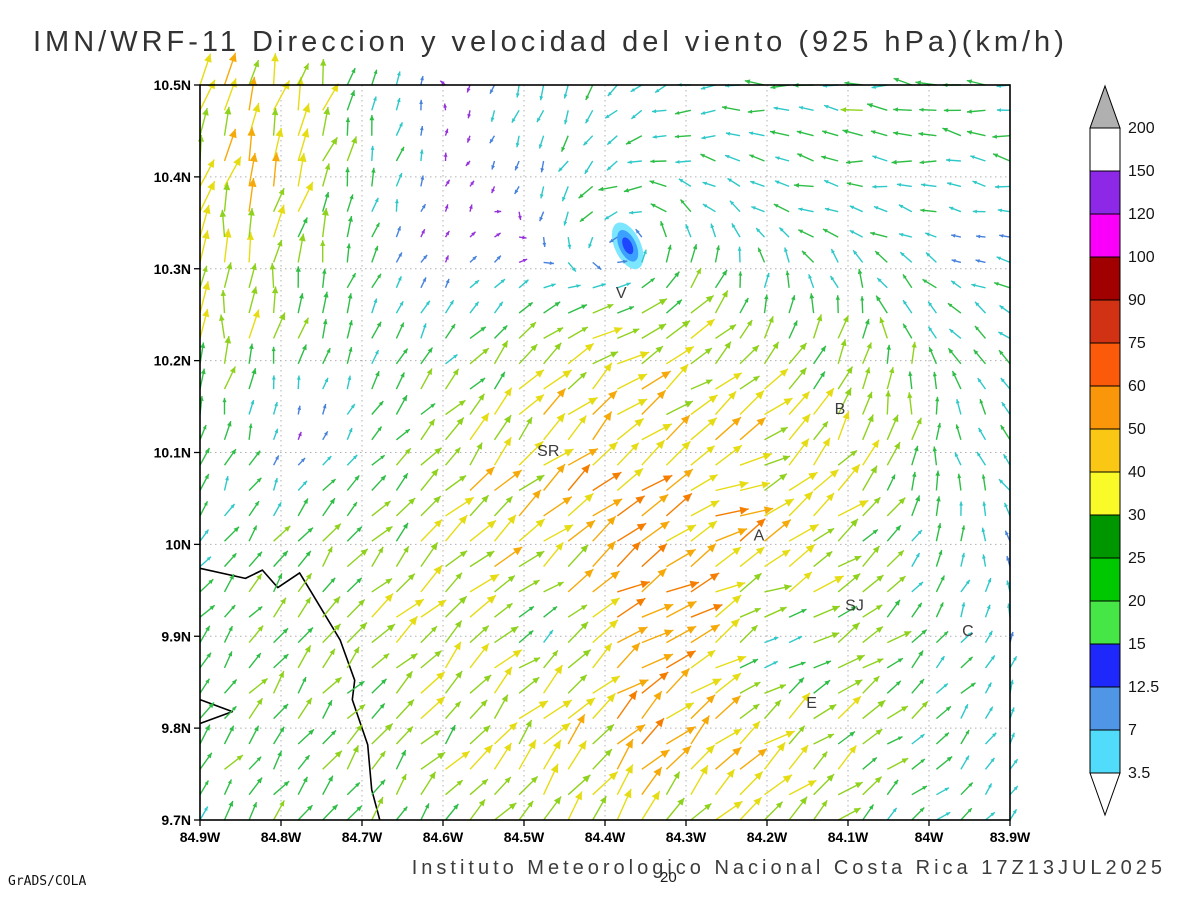 Image resolution: width=1200 pixels, height=900 pixels. Describe the element at coordinates (930, 837) in the screenshot. I see `x-tick-label: 84W` at that location.